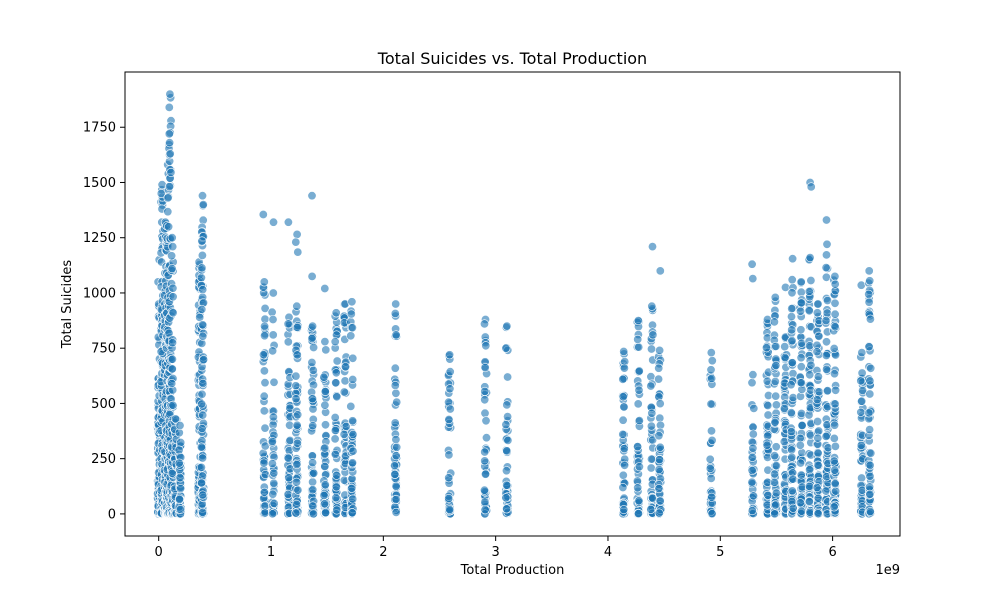 This screenshot has width=1000, height=600. What do you see at coordinates (103, 349) in the screenshot?
I see `y-tick-label: 750` at bounding box center [103, 349].